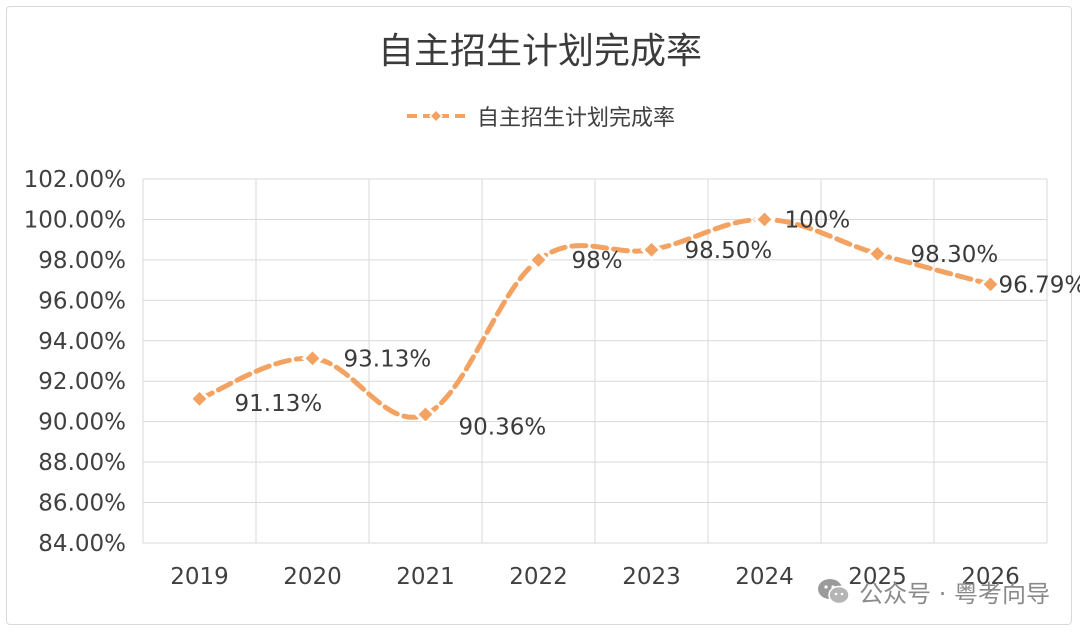 The image size is (1080, 633). I want to click on y-tick-label: 100.00%, so click(75, 220).